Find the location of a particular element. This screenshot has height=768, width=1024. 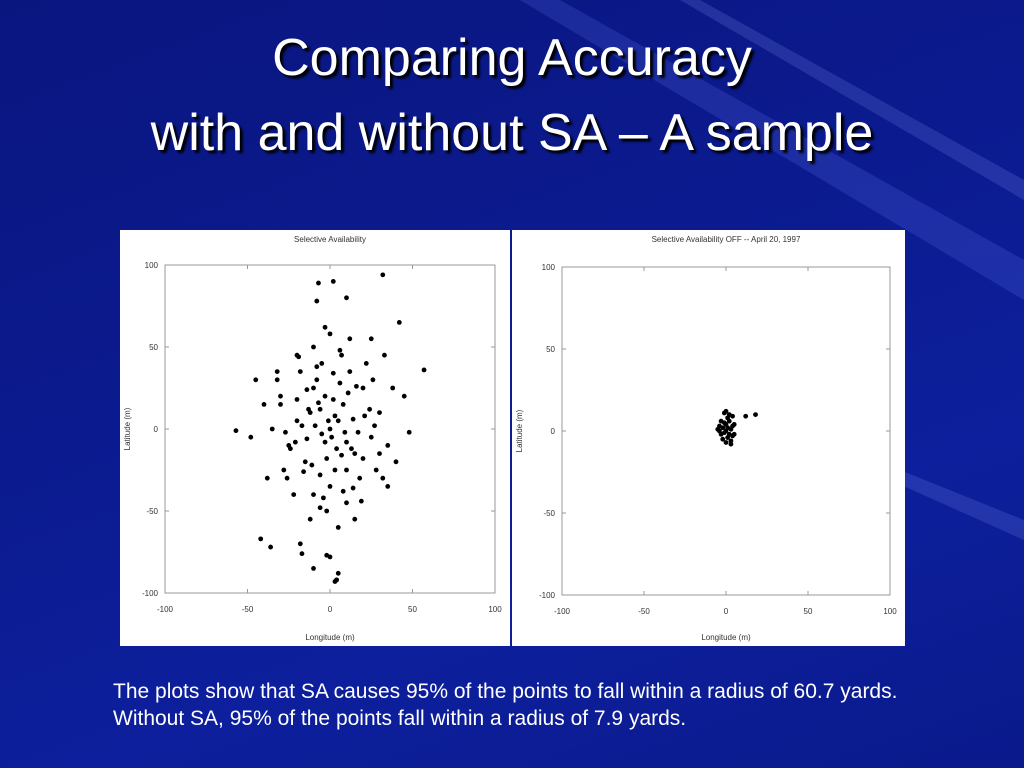

chart-title: Selective Availability is located at coordinates (330, 239).